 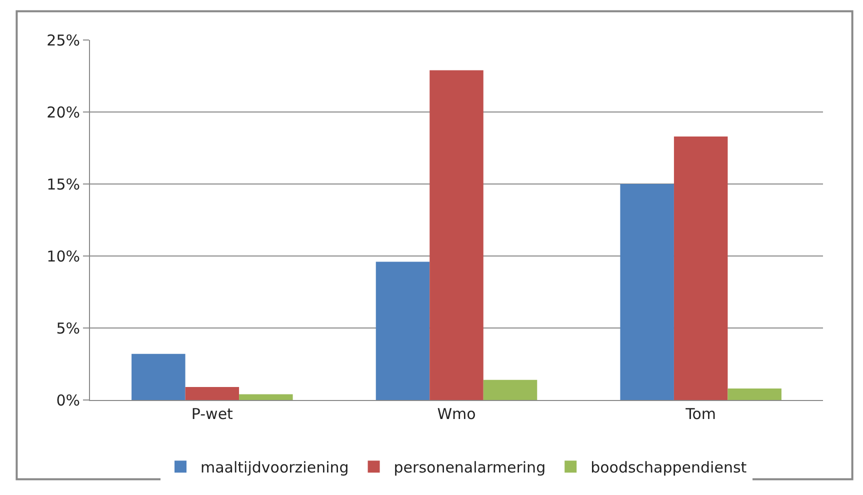 What do you see at coordinates (63, 40) in the screenshot?
I see `y-tick-label: 25%` at bounding box center [63, 40].